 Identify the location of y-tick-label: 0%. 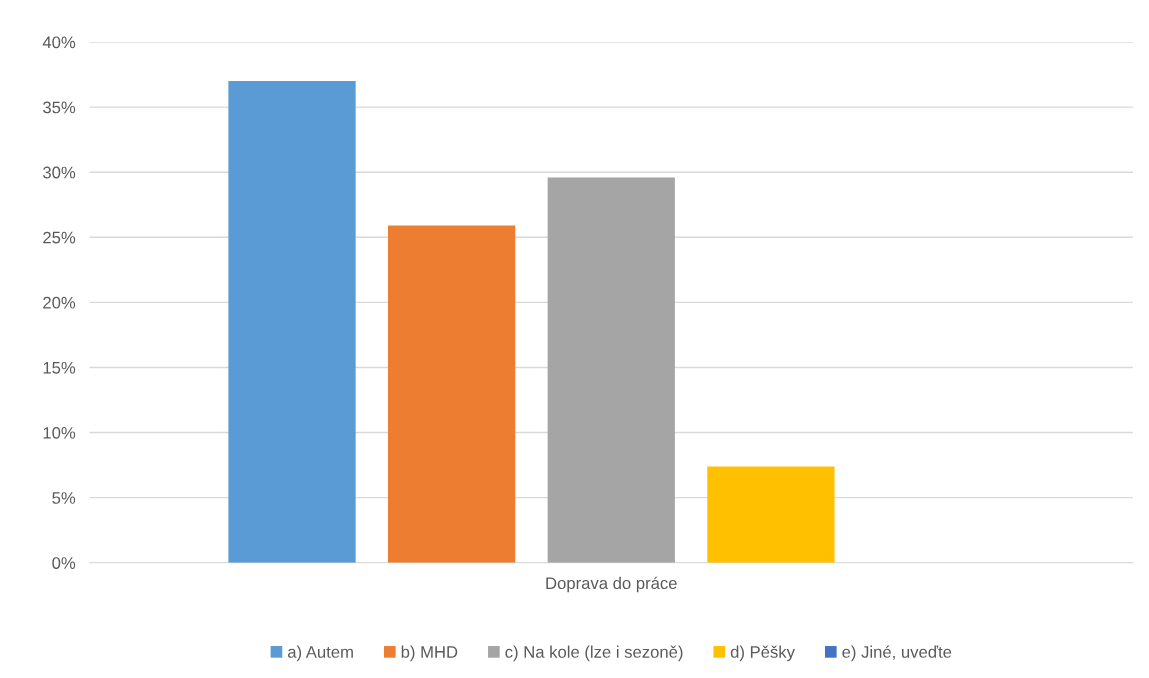
(64, 563).